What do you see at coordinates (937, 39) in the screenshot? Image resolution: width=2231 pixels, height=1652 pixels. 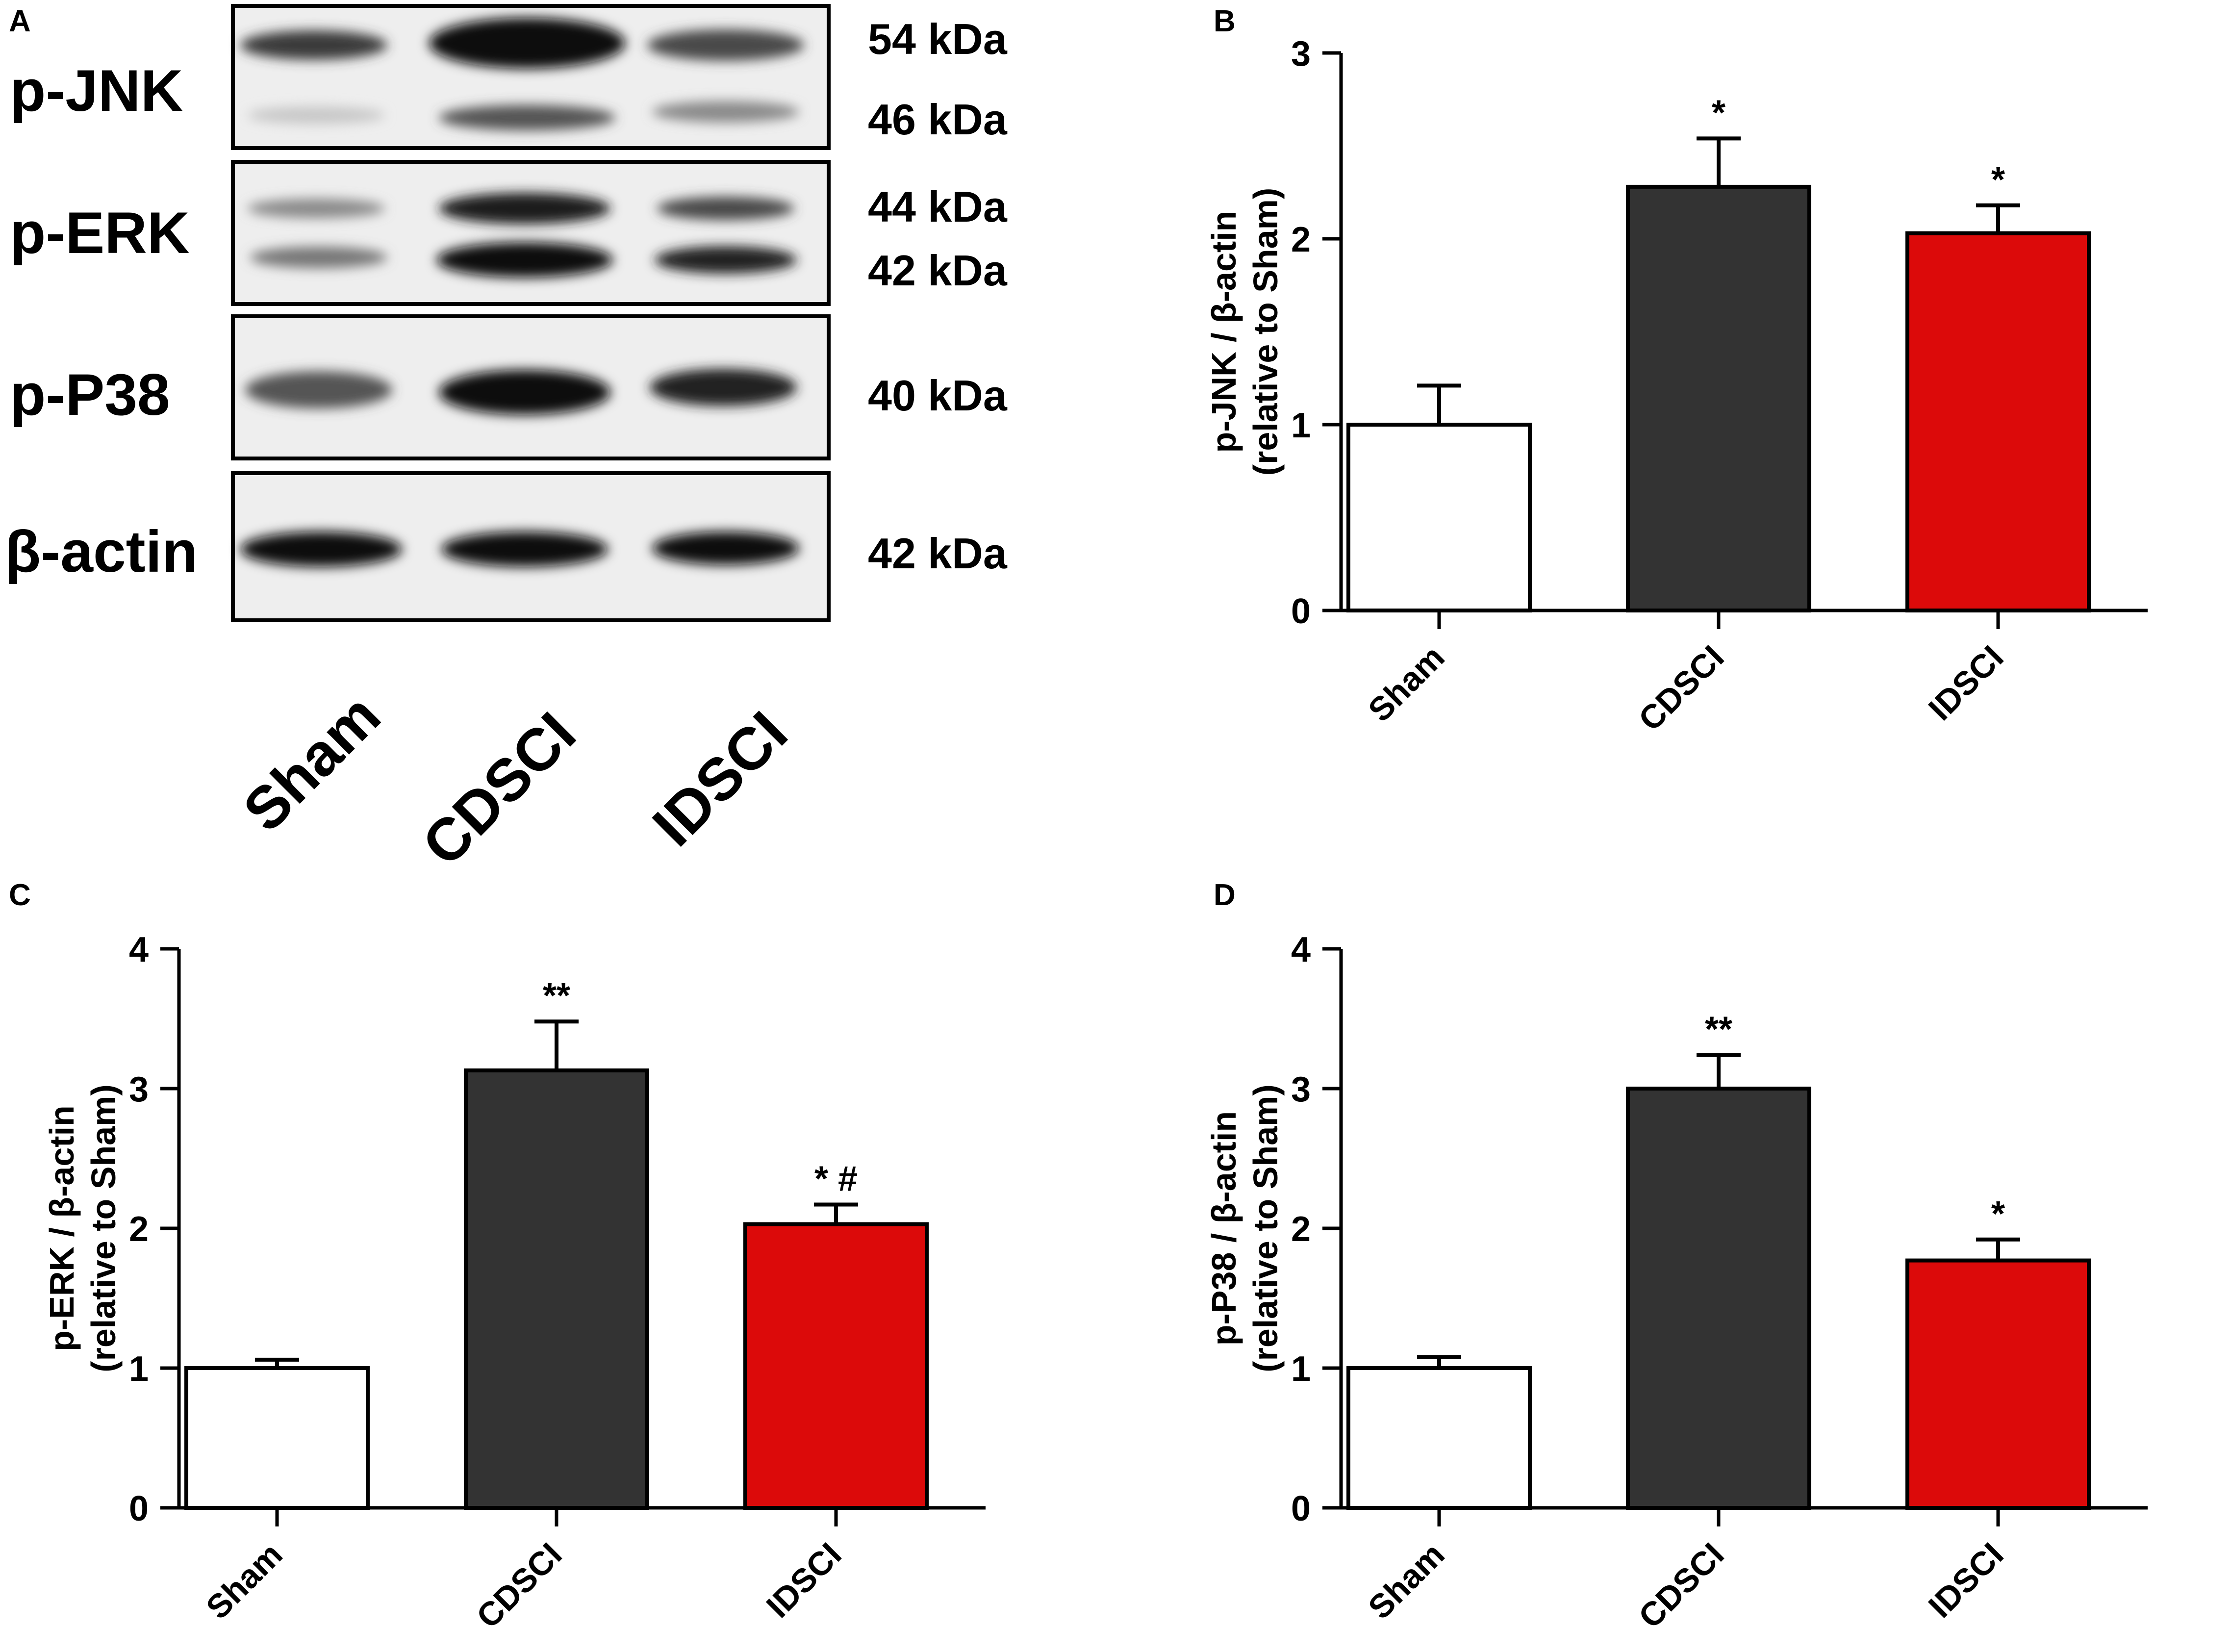 I see `kda-label-pjnk-upper: 54 kDa` at bounding box center [937, 39].